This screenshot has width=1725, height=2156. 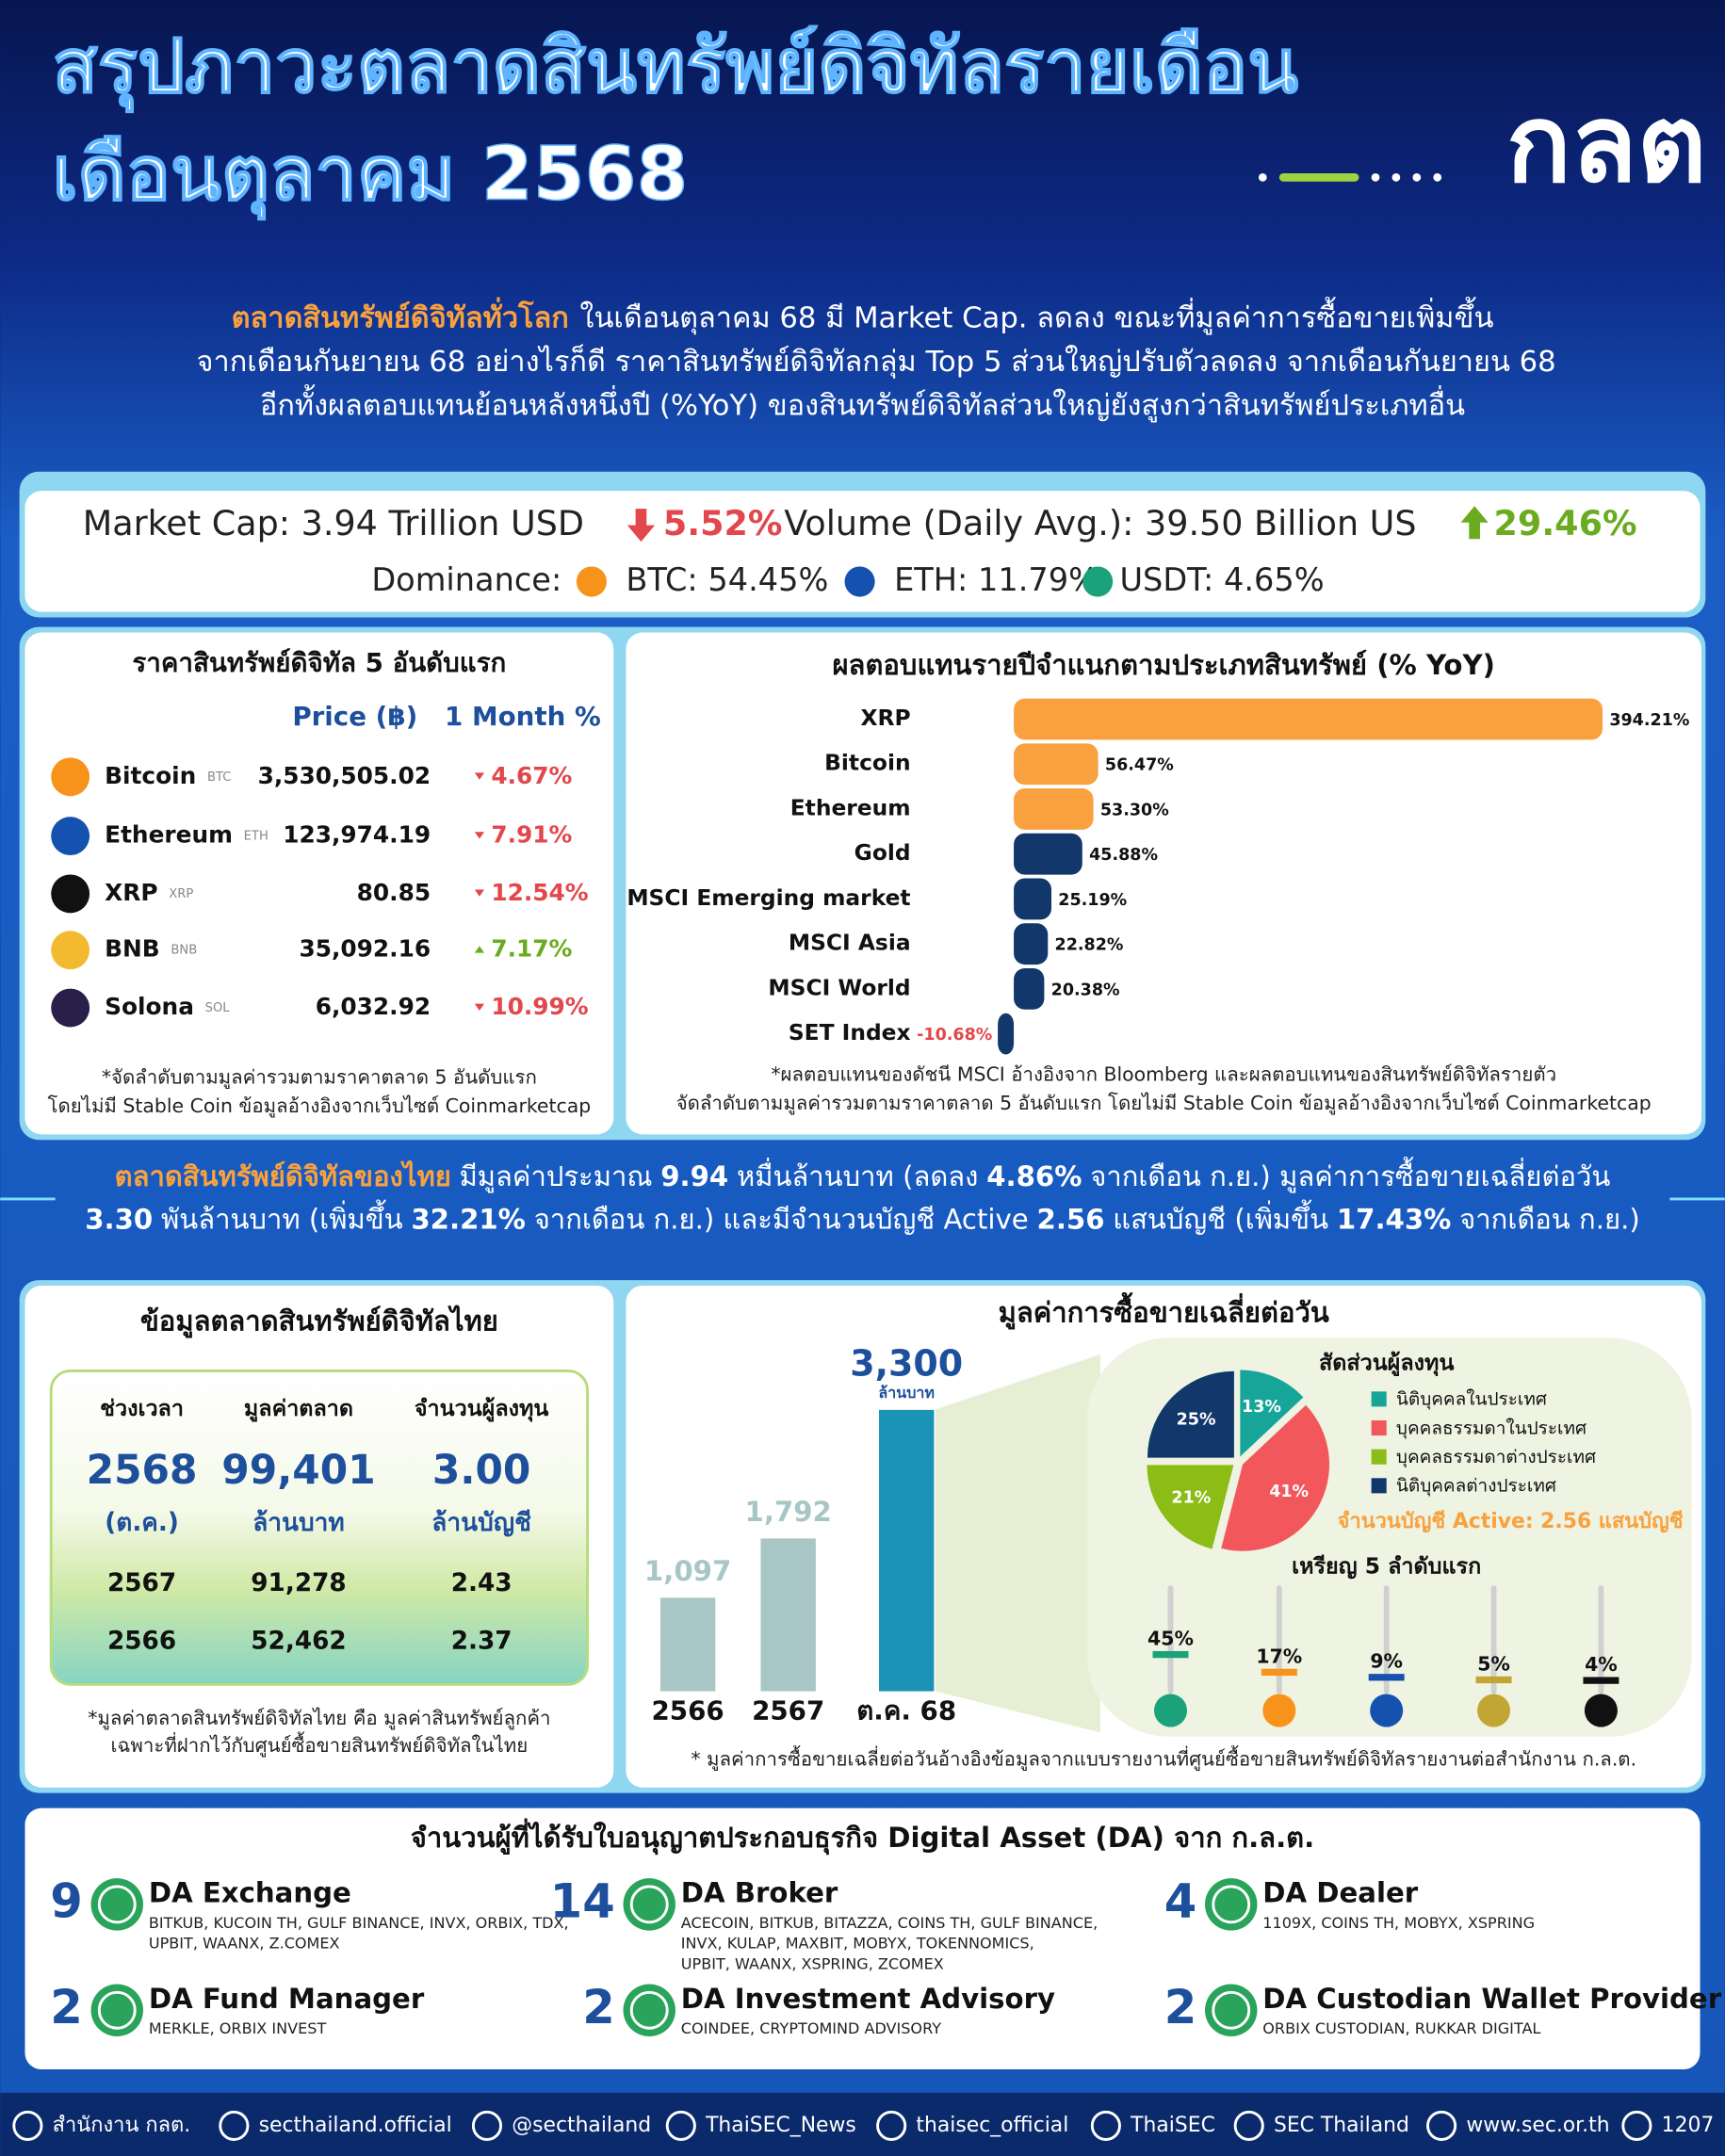 I want to click on value-label: 56.47%, so click(x=1139, y=766).